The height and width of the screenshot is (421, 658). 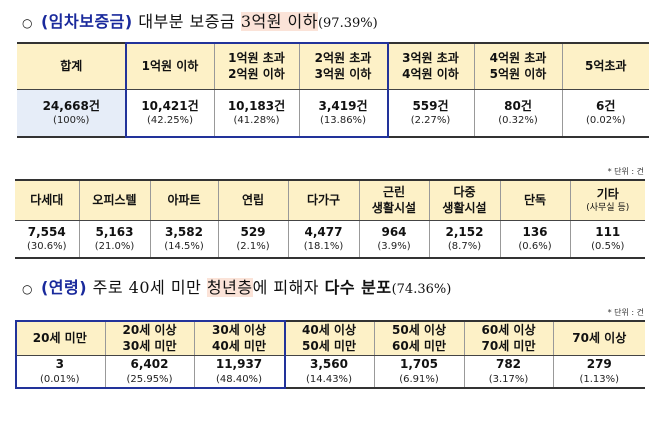 I want to click on count-value: 964, so click(x=394, y=231).